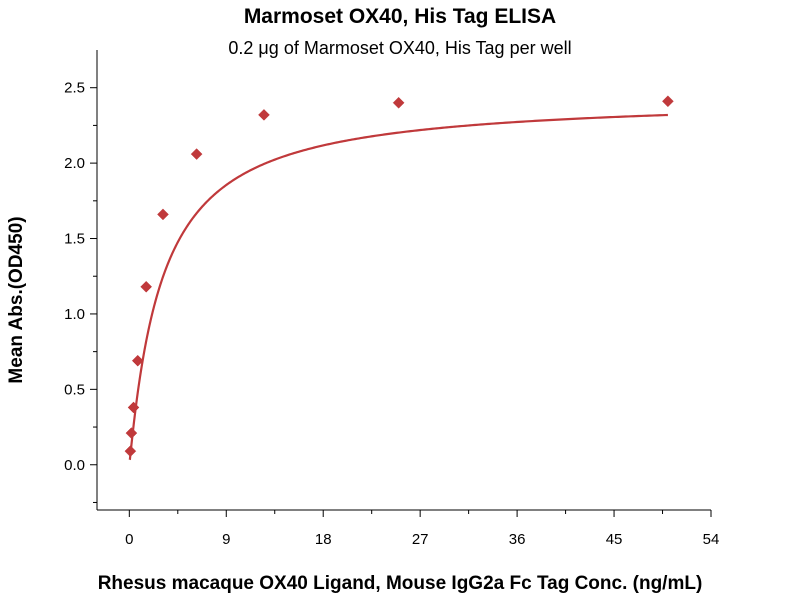 This screenshot has height=600, width=800. What do you see at coordinates (74, 465) in the screenshot?
I see `y-tick-label: 0.0` at bounding box center [74, 465].